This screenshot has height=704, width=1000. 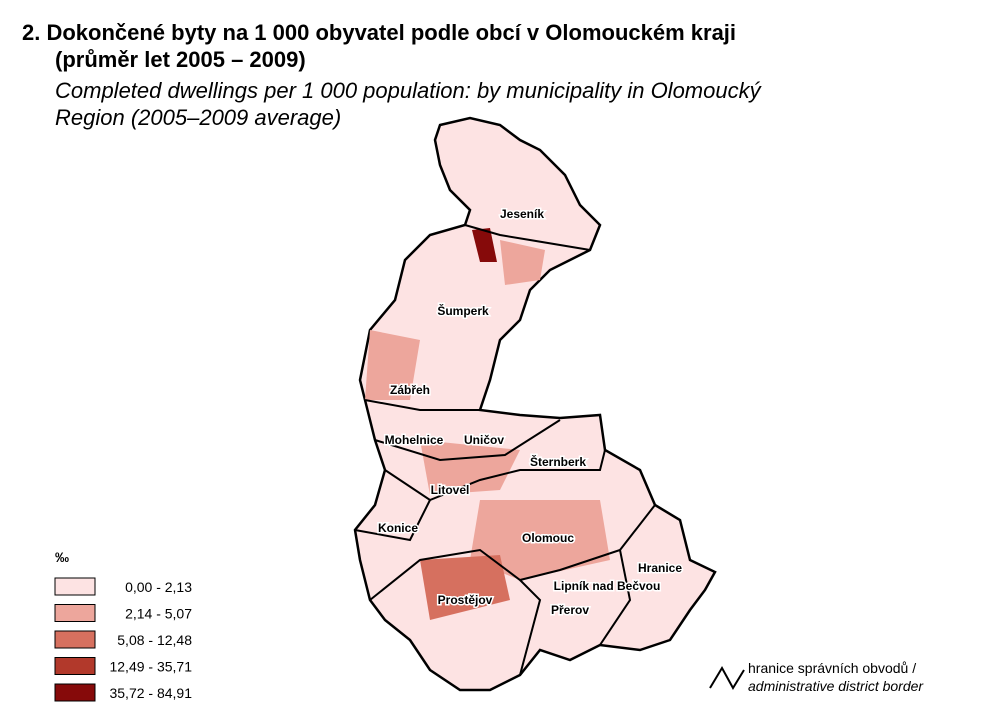 I want to click on district-label: Litovel, so click(x=450, y=490).